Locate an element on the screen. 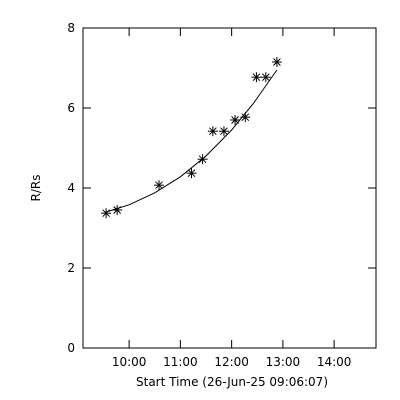 The width and height of the screenshot is (400, 400). x-axis-label: Start Time (26-Jun-25 09:06:07) is located at coordinates (232, 382).